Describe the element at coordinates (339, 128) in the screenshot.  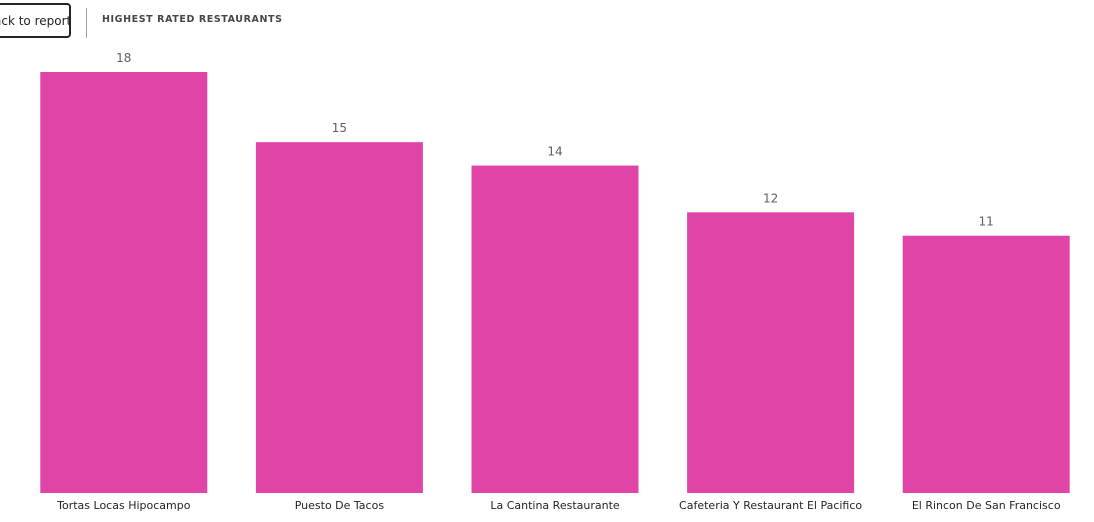
I see `data-label: 15` at that location.